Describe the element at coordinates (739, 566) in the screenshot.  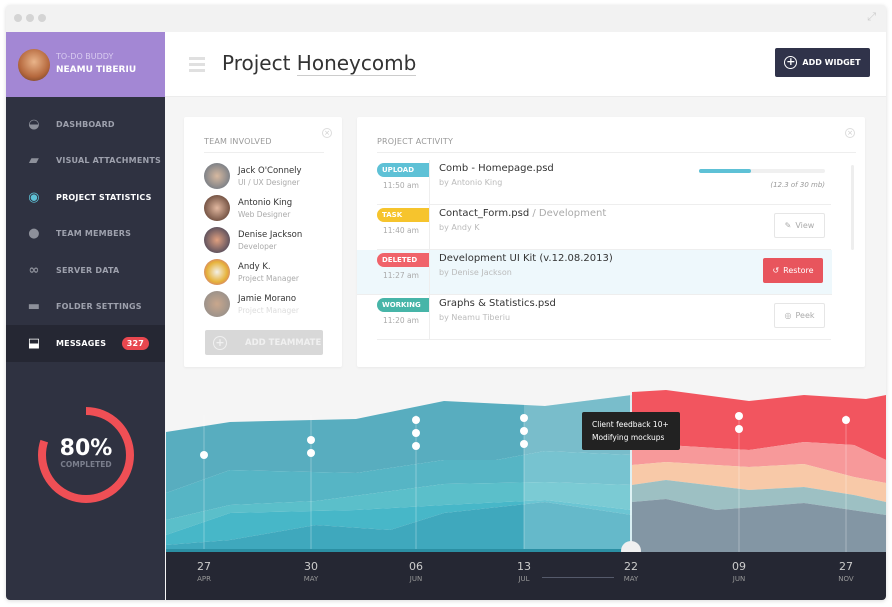
I see `date-day: 09` at that location.